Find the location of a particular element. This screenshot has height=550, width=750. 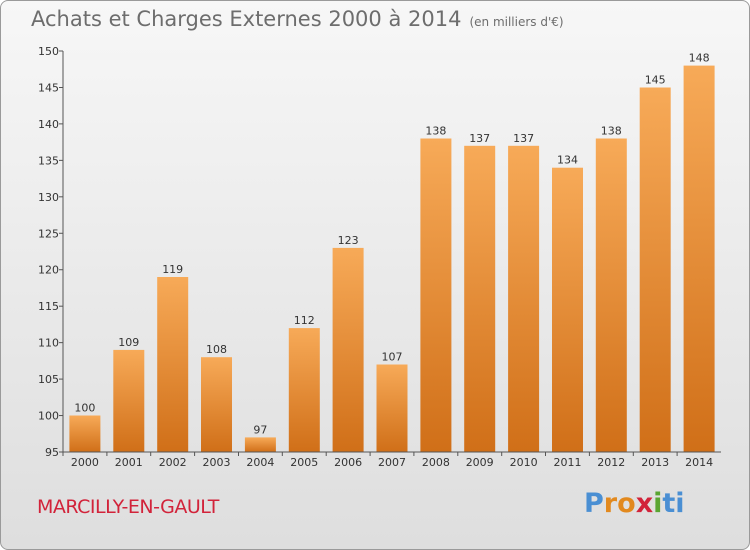

y-tick-label-135: 135 is located at coordinates (48, 160).